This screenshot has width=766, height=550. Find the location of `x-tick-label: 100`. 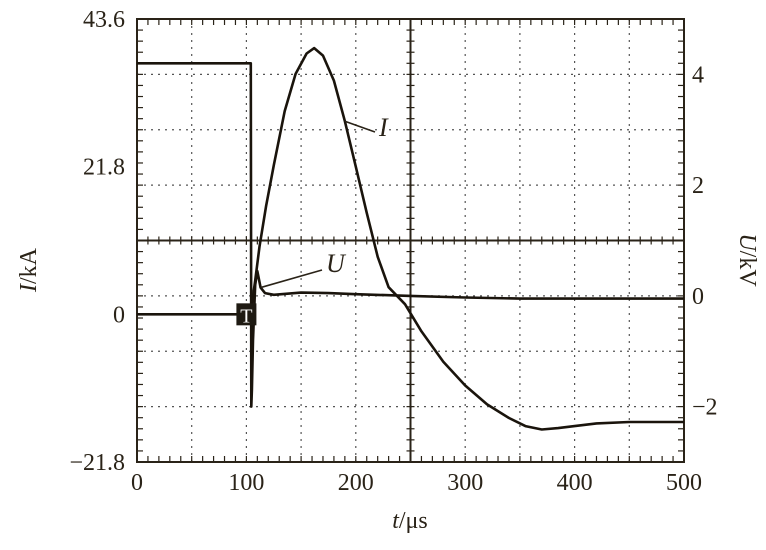

x-tick-label: 100 is located at coordinates (246, 483).